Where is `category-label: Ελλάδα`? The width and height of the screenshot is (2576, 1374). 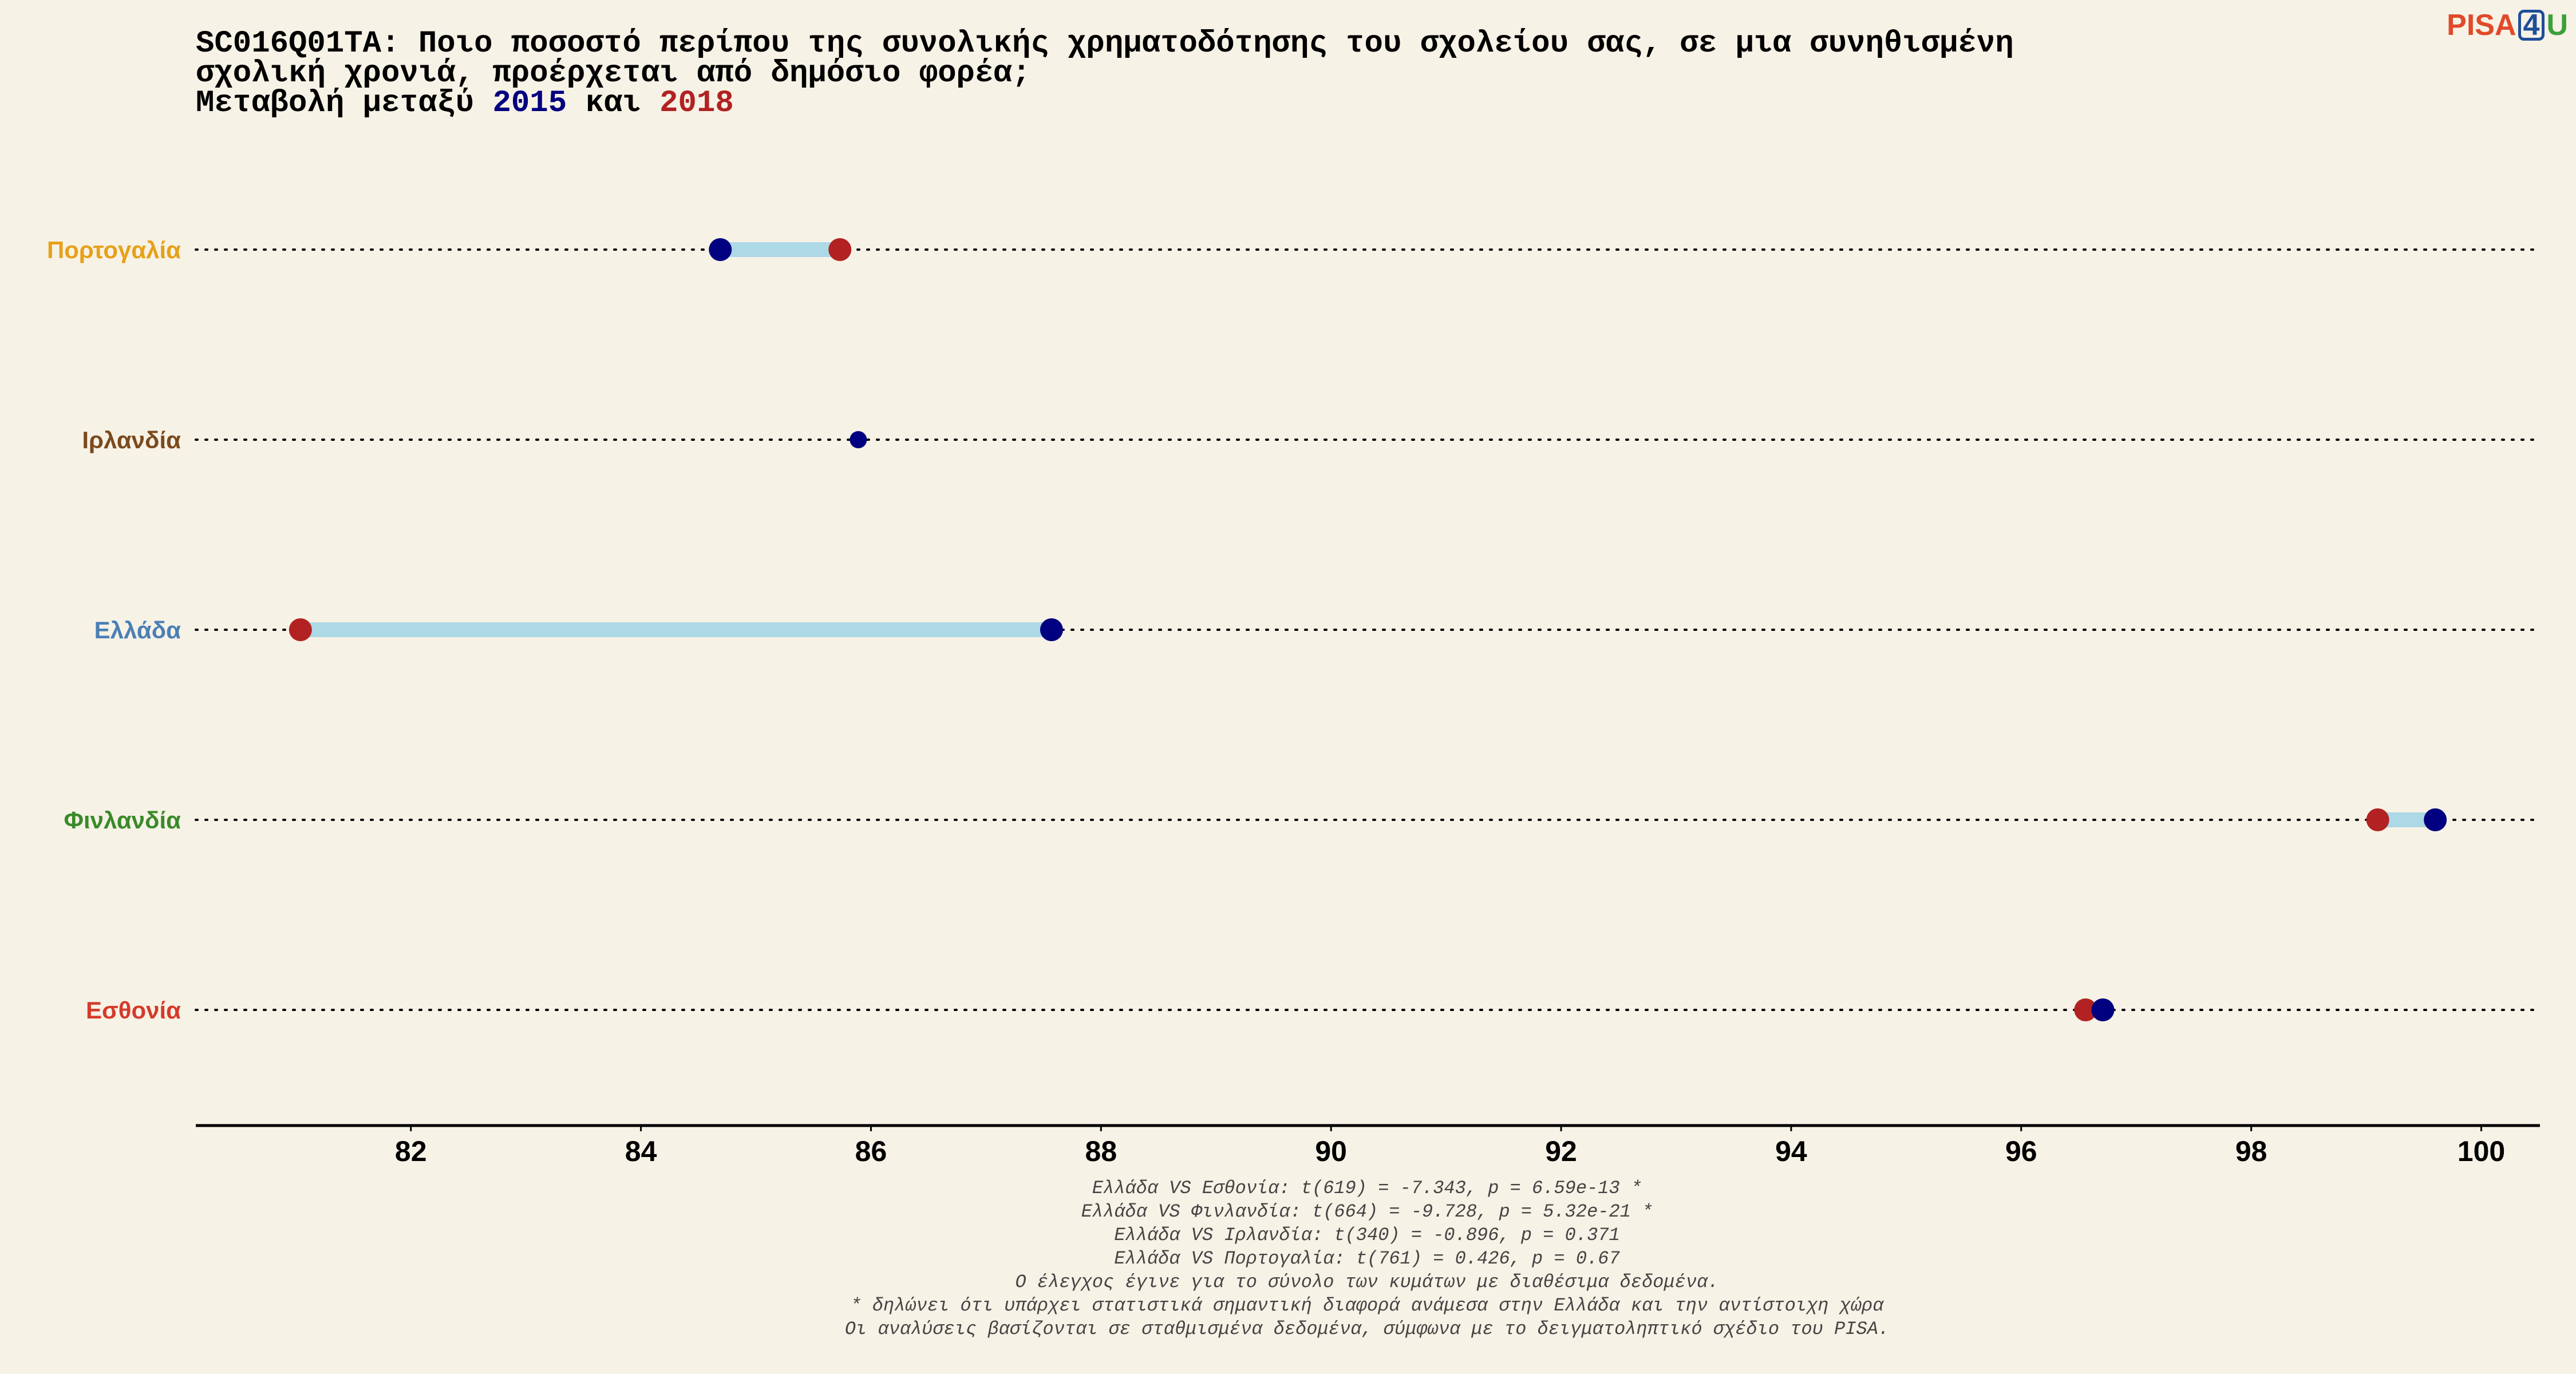
category-label: Ελλάδα is located at coordinates (137, 630).